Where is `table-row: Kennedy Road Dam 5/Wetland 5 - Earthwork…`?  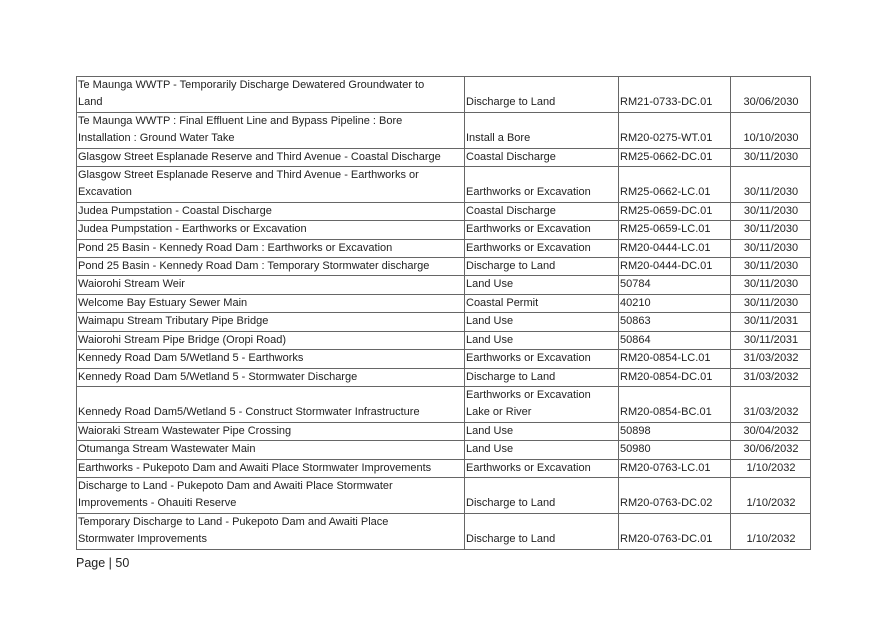 table-row: Kennedy Road Dam 5/Wetland 5 - Earthwork… is located at coordinates (443, 359).